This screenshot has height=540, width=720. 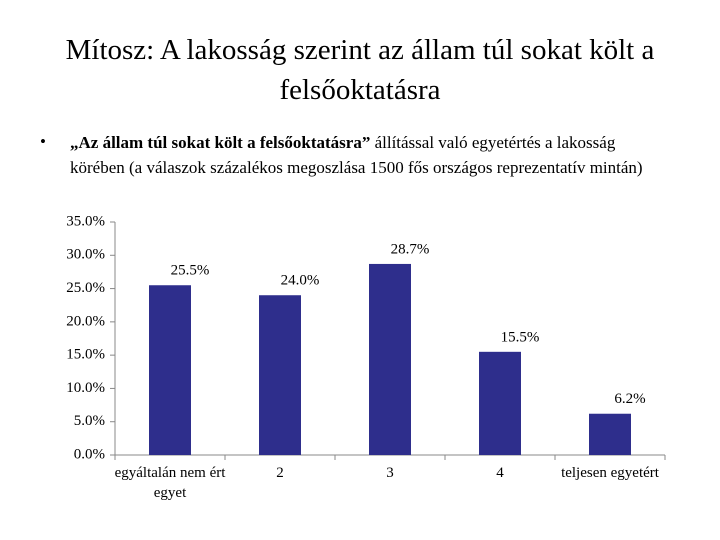 I want to click on x-tick-label: 3, so click(x=390, y=473).